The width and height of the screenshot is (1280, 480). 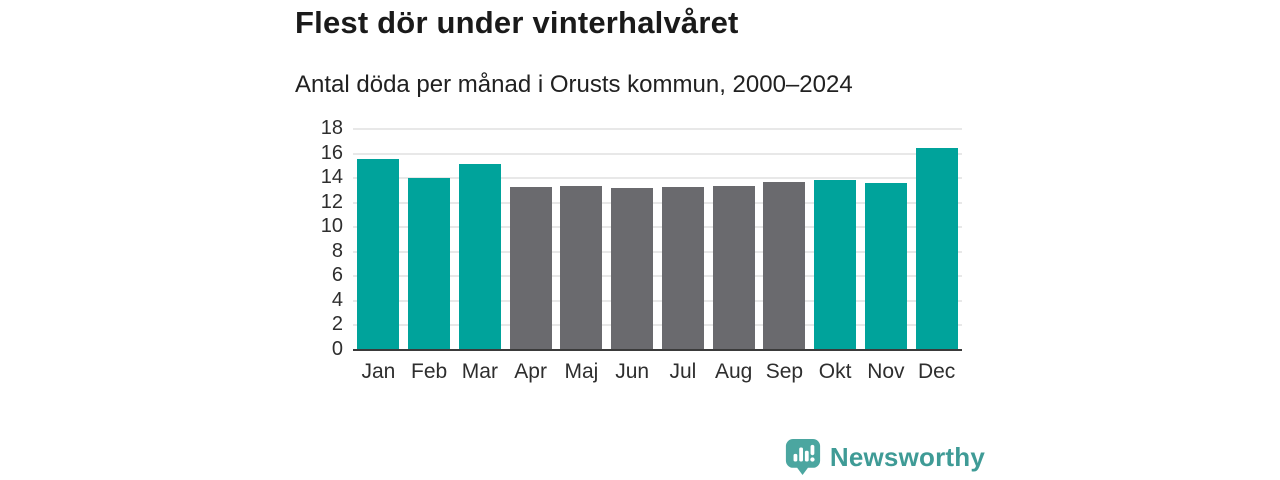 What do you see at coordinates (632, 268) in the screenshot?
I see `bar-jun` at bounding box center [632, 268].